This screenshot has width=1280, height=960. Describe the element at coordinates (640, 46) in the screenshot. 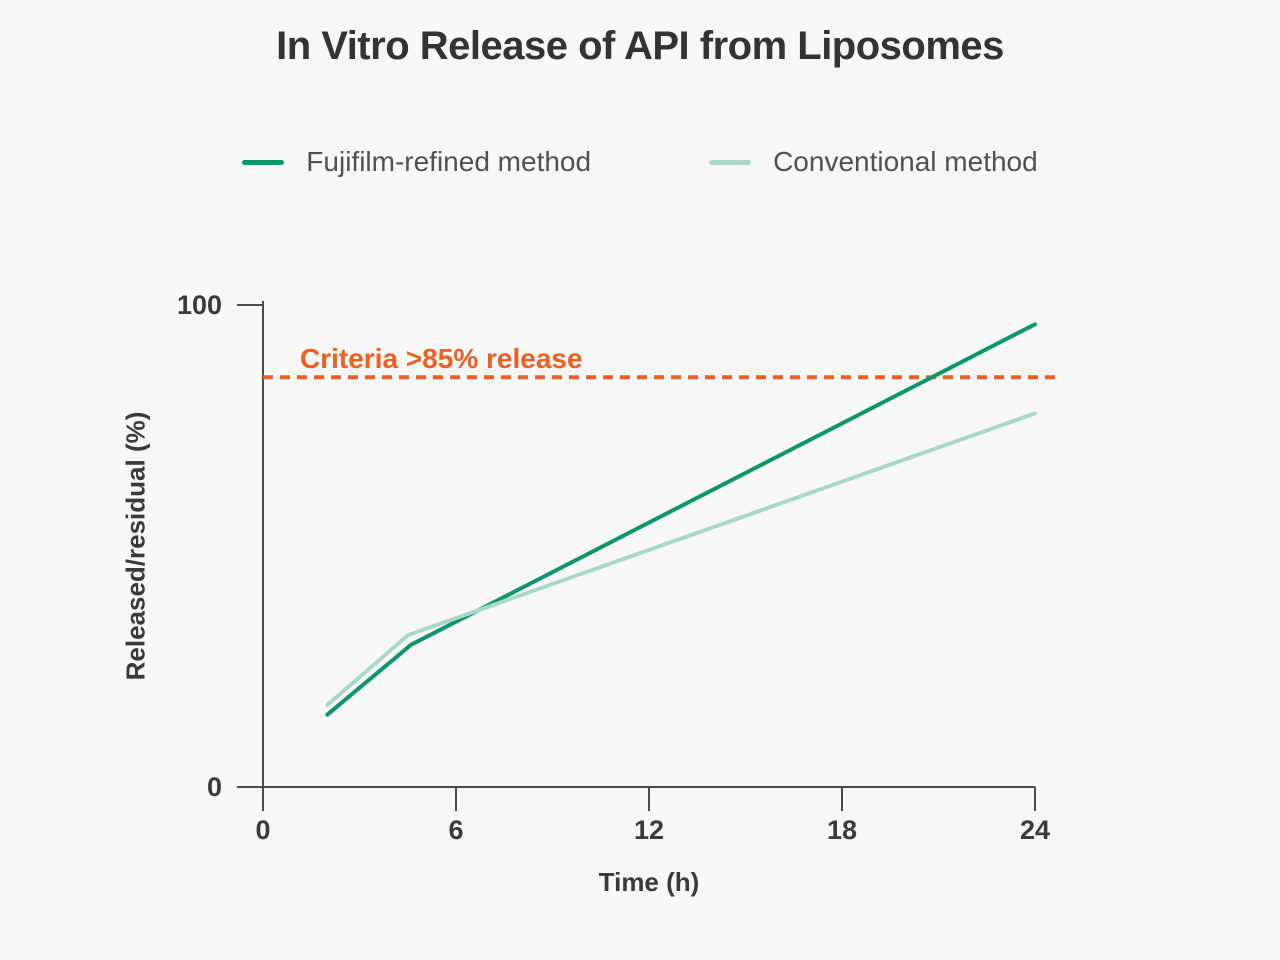

I see `chart-title: In Vitro Release of API from Liposomes` at that location.